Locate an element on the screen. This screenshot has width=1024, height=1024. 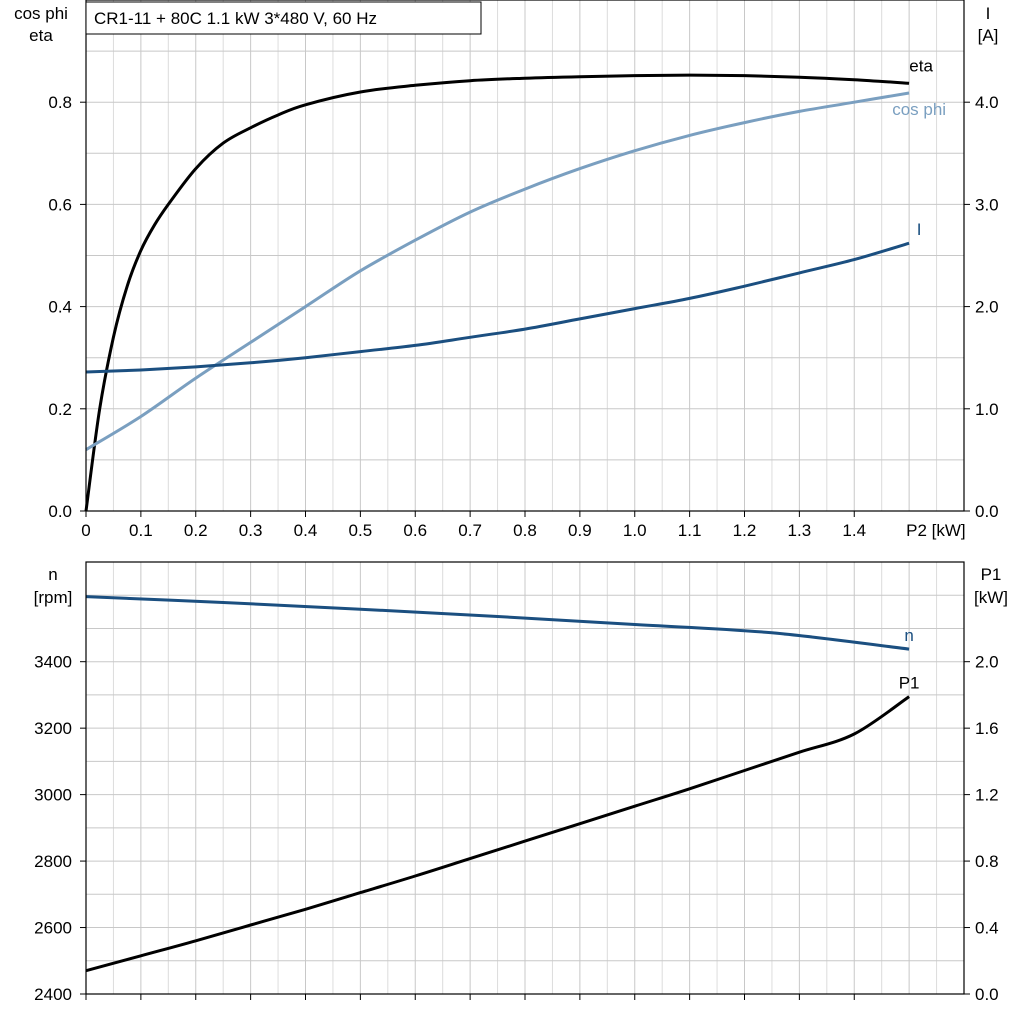
bottom-left-tick-label: 3200 is located at coordinates (53, 728).